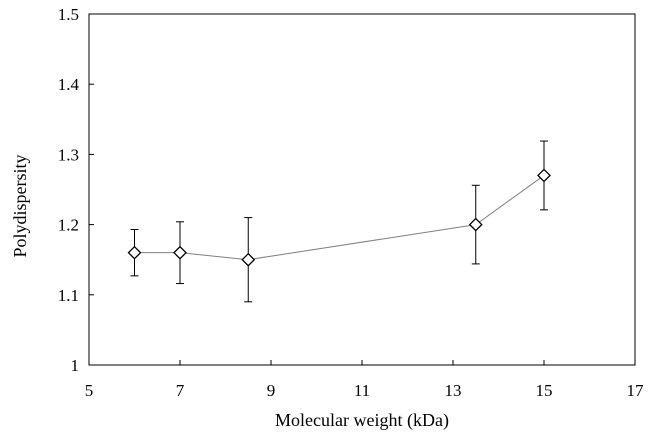 The height and width of the screenshot is (434, 663). What do you see at coordinates (364, 380) in the screenshot?
I see `x-axis-ticks: 5 7 9 11 13 15 17` at bounding box center [364, 380].